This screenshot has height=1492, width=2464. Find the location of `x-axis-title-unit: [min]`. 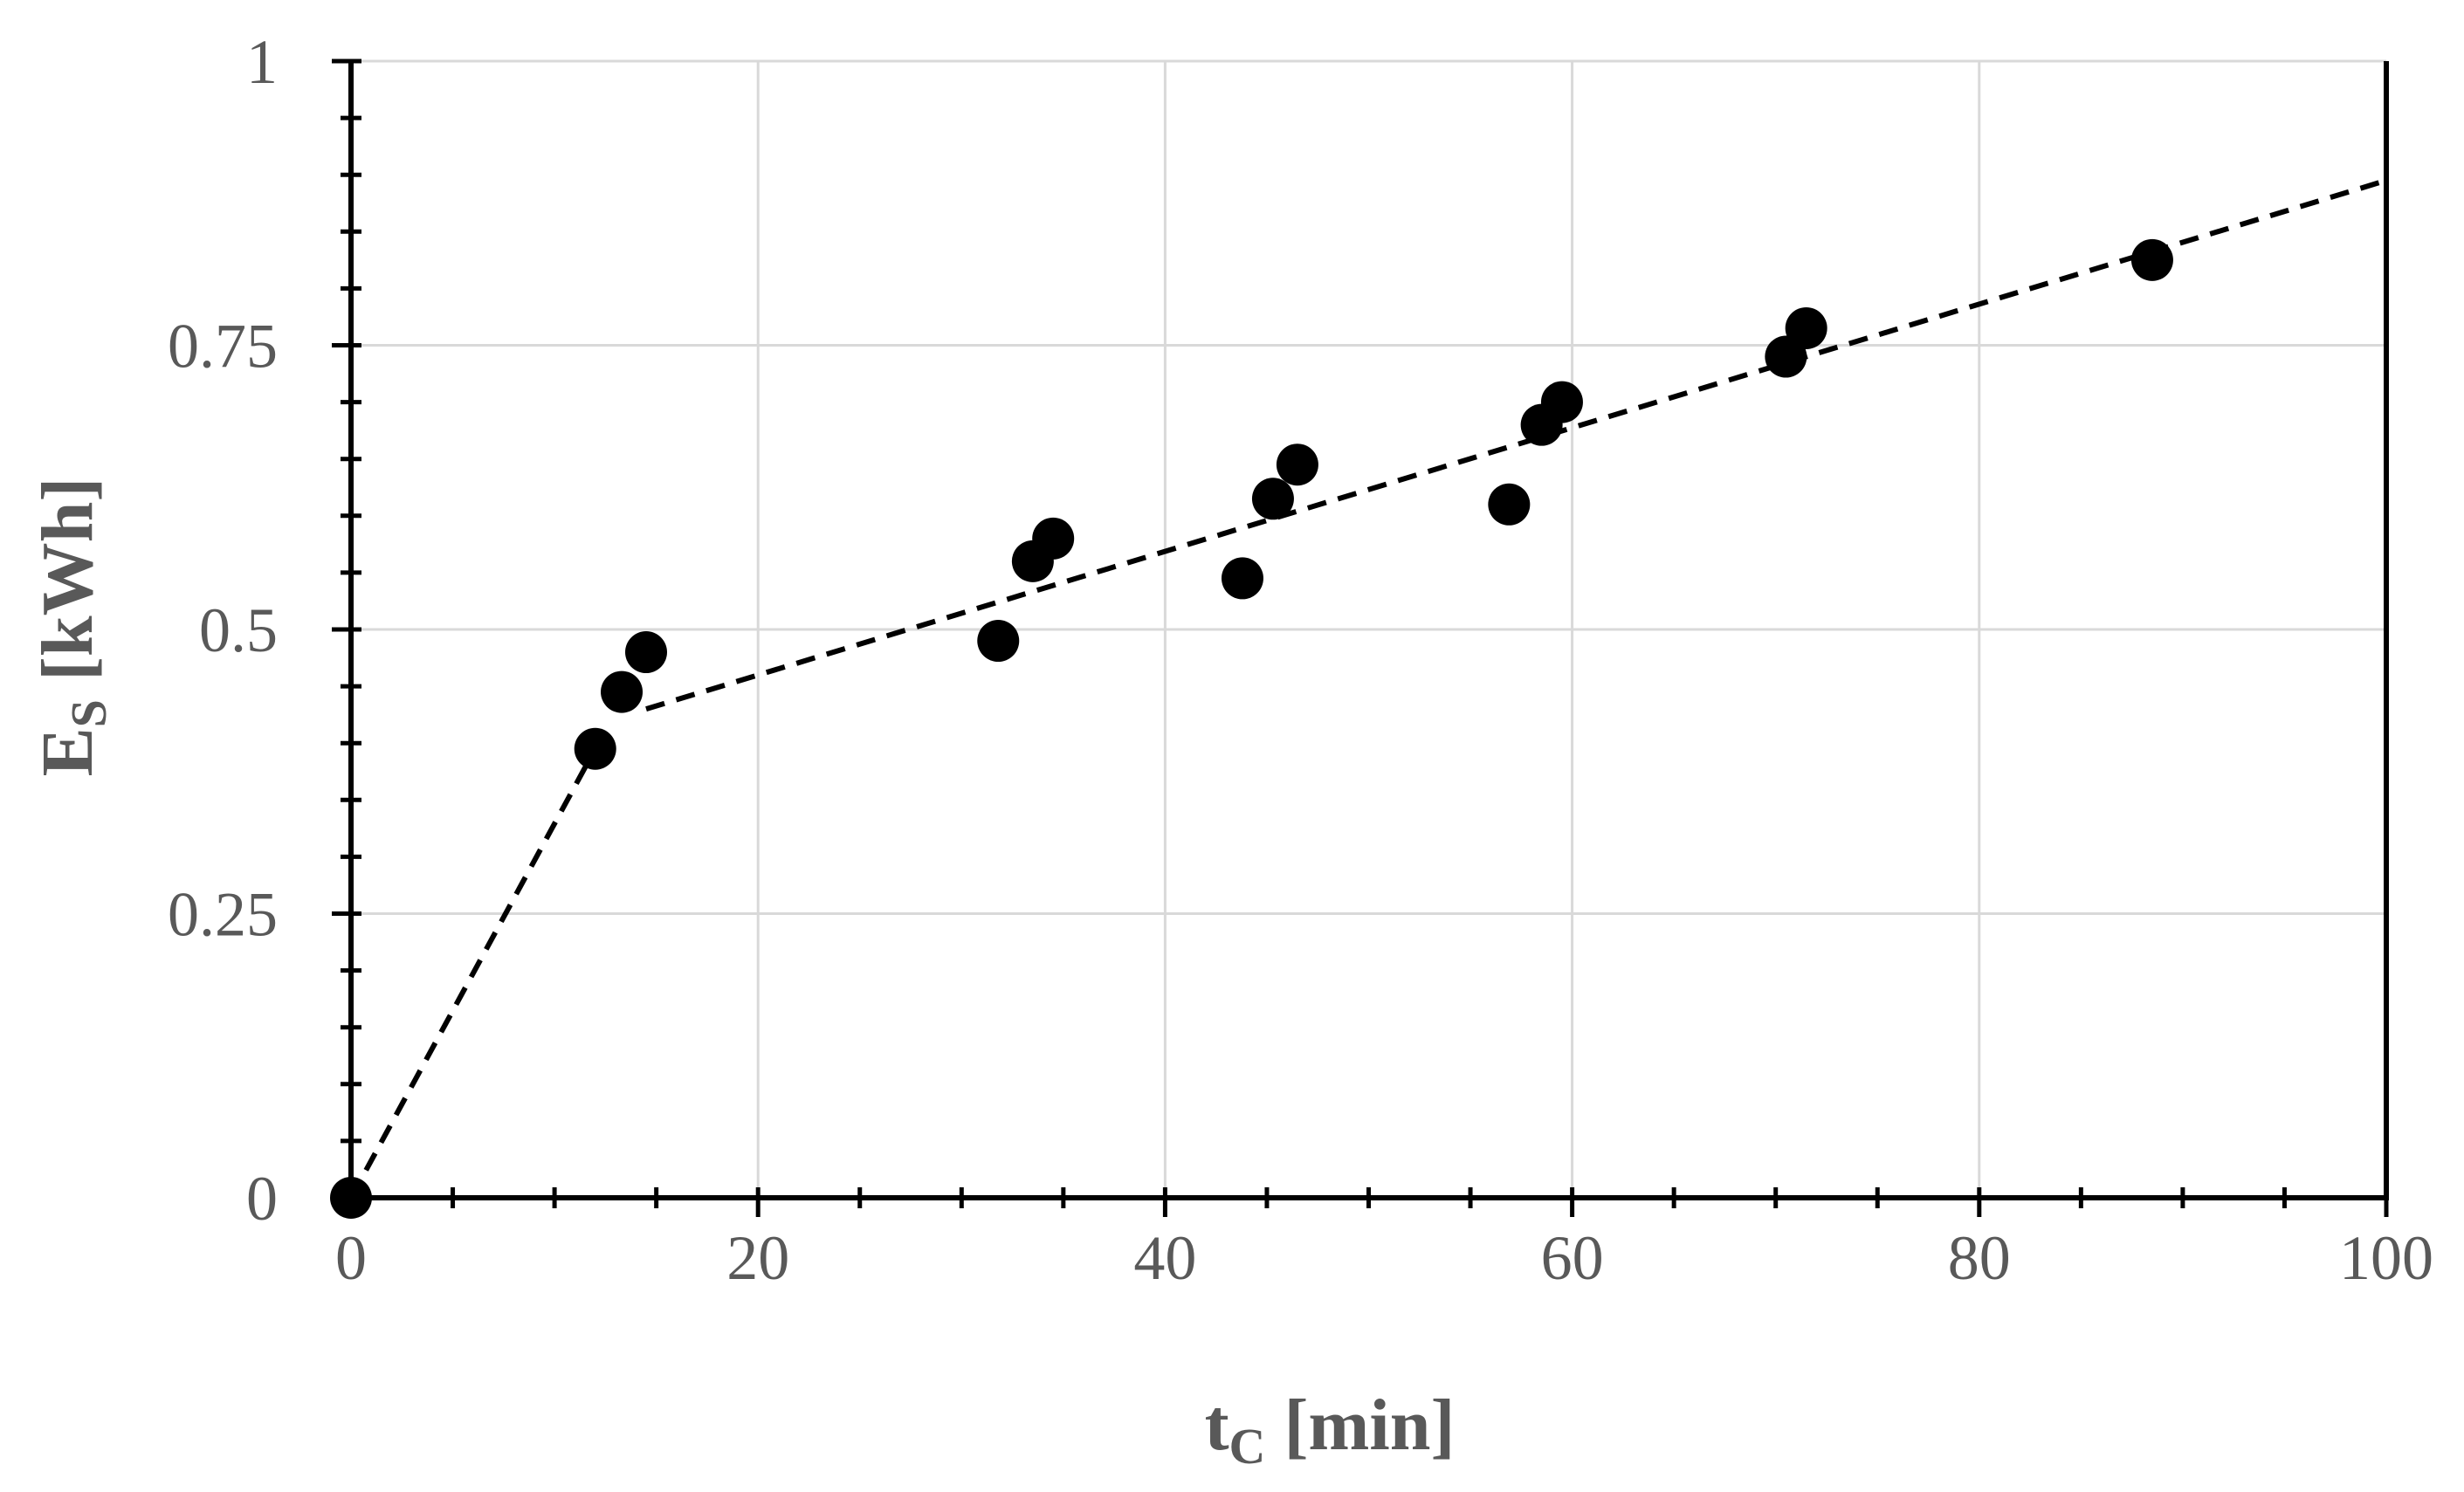

x-axis-title-unit: [min] is located at coordinates (1360, 1425).